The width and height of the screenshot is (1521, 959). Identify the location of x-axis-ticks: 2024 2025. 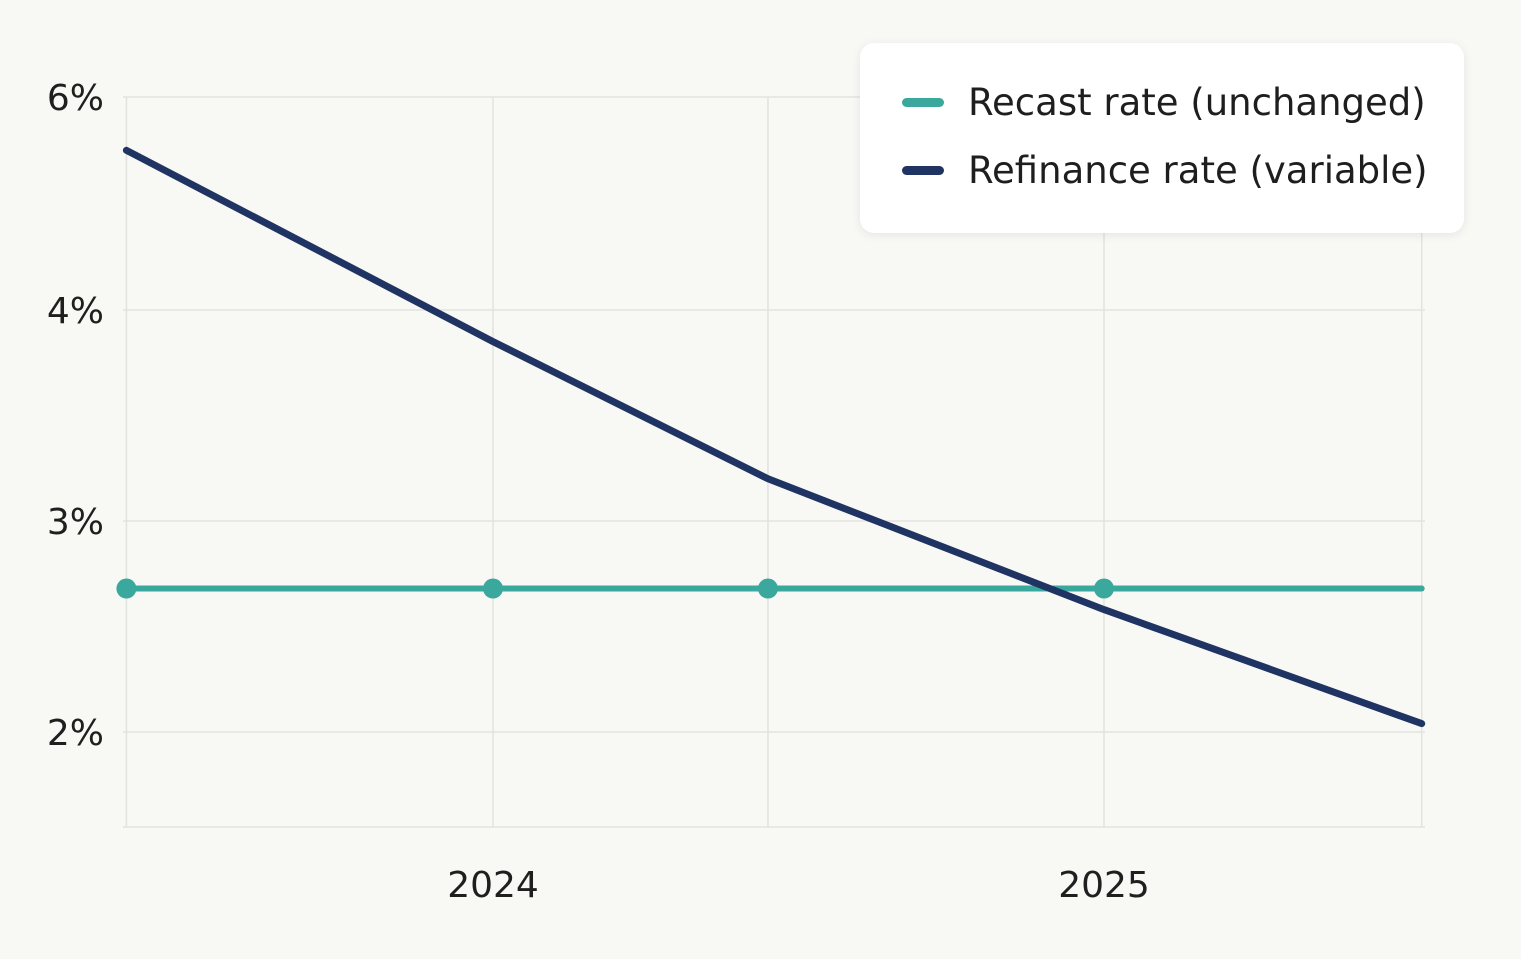
(798, 885).